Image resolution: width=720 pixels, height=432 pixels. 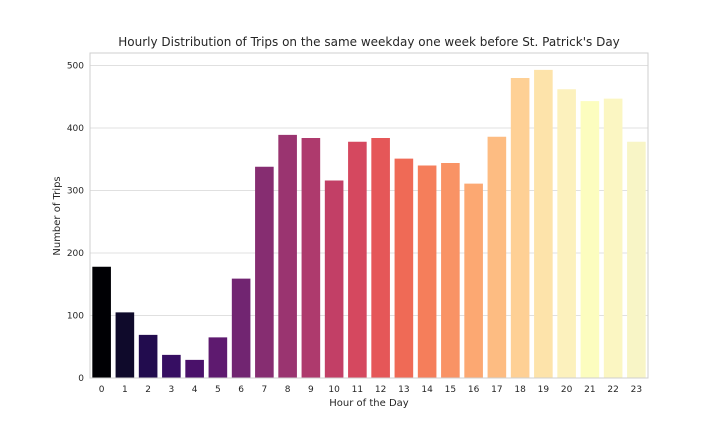 I want to click on x-axis-label: Hour of the Day, so click(x=369, y=403).